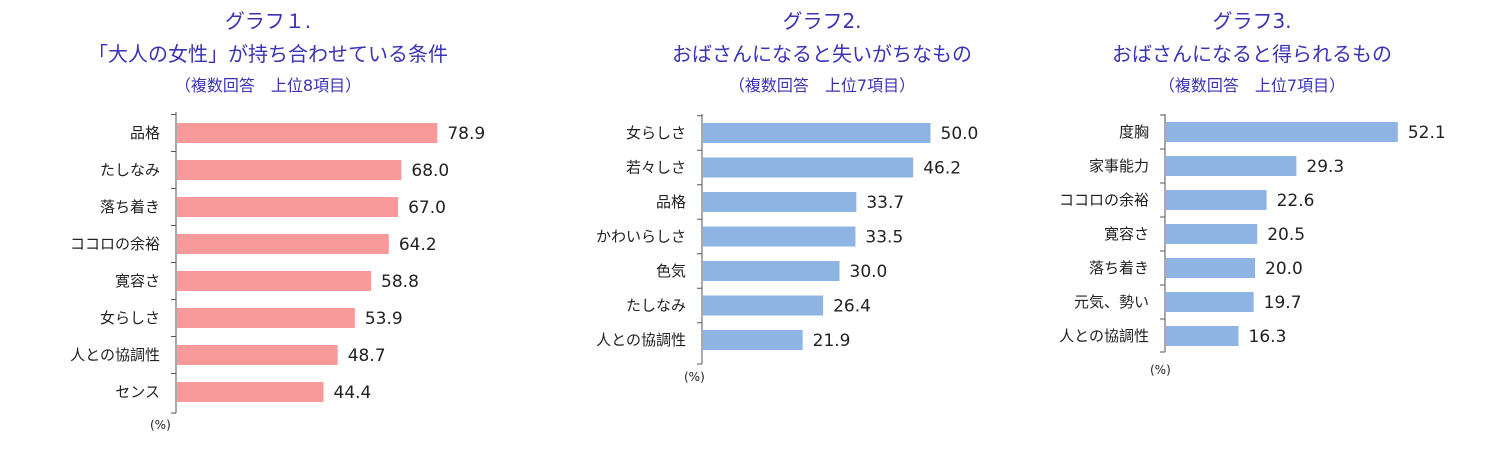  What do you see at coordinates (885, 203) in the screenshot?
I see `value-label: 33.7` at bounding box center [885, 203].